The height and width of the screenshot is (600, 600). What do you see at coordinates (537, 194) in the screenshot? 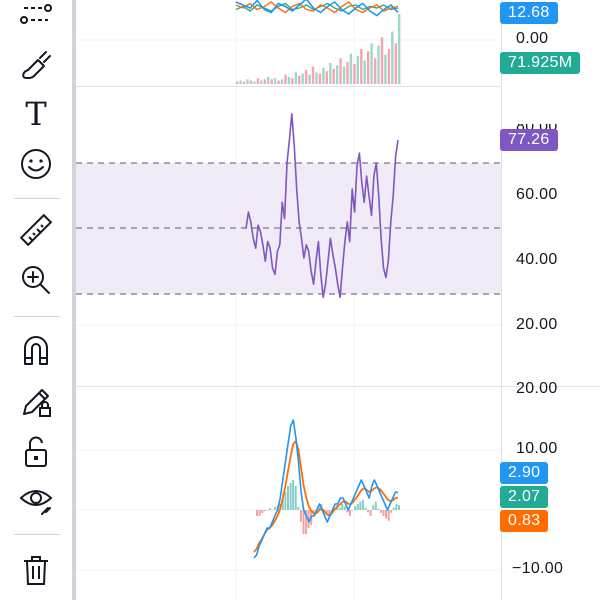
I see `price-label: 60.00` at bounding box center [537, 194].